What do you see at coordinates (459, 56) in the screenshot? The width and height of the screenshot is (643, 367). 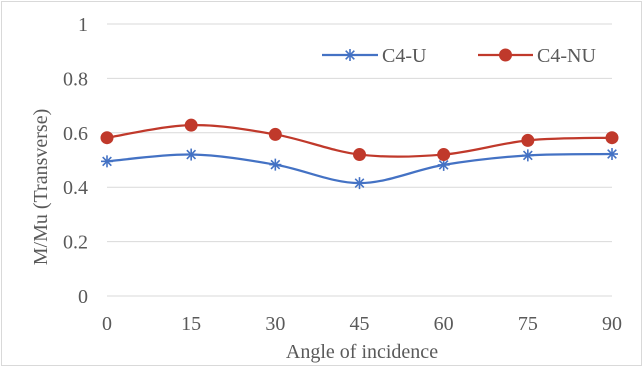 I see `legend: C4-U C4-NU` at bounding box center [459, 56].